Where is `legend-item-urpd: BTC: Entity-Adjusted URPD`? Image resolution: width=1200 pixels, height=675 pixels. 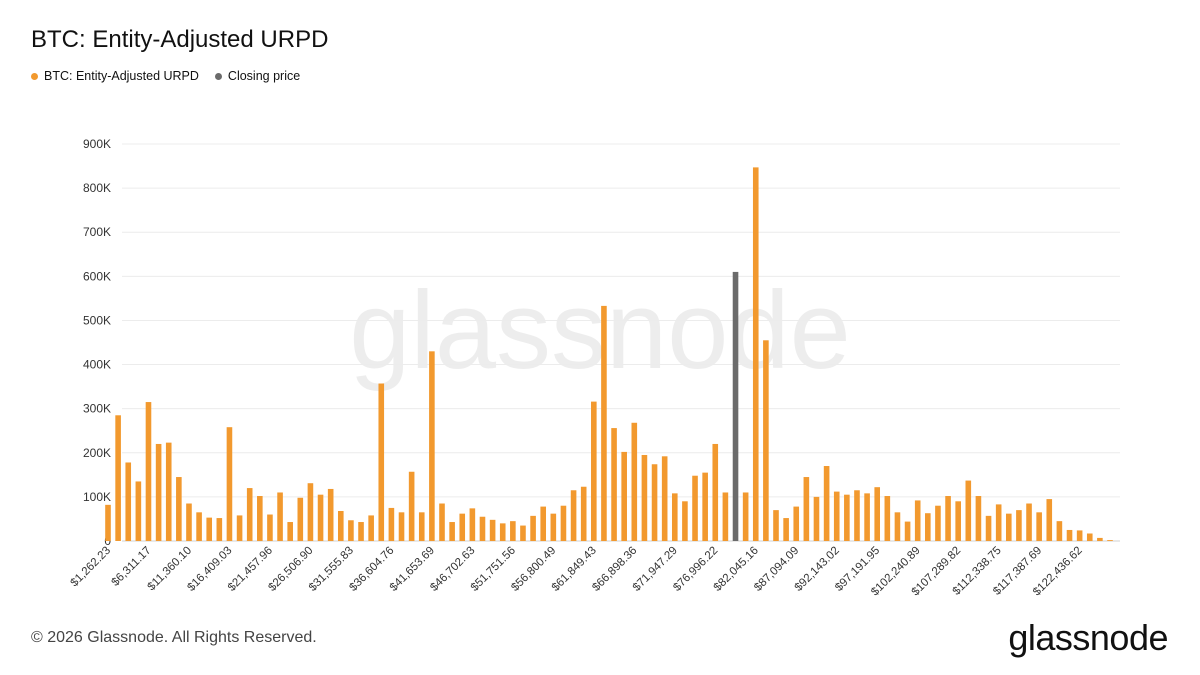
legend-item-urpd: BTC: Entity-Adjusted URPD is located at coordinates (115, 76).